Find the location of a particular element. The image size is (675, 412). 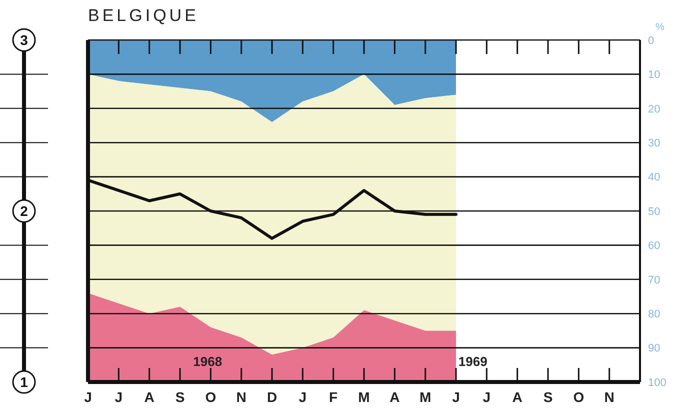

y-tick-label: 30 is located at coordinates (654, 144).